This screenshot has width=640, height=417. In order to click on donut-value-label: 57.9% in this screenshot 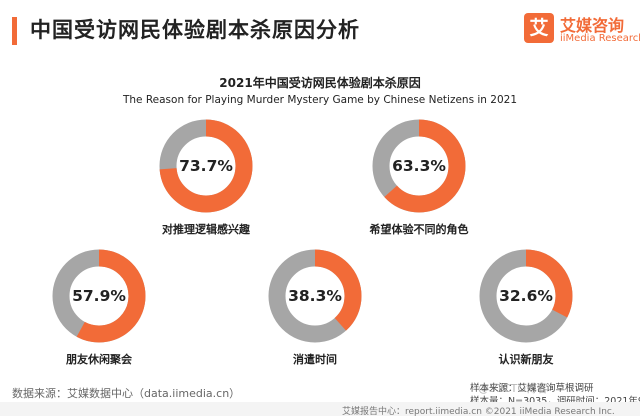, I will do `click(99, 296)`.